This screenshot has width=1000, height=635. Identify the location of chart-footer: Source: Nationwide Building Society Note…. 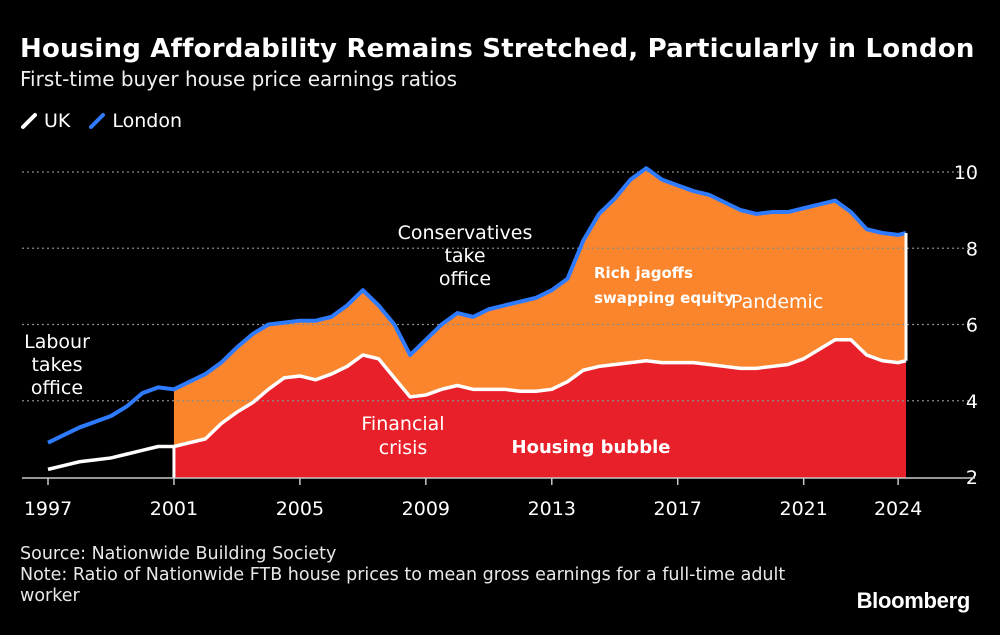
(410, 575).